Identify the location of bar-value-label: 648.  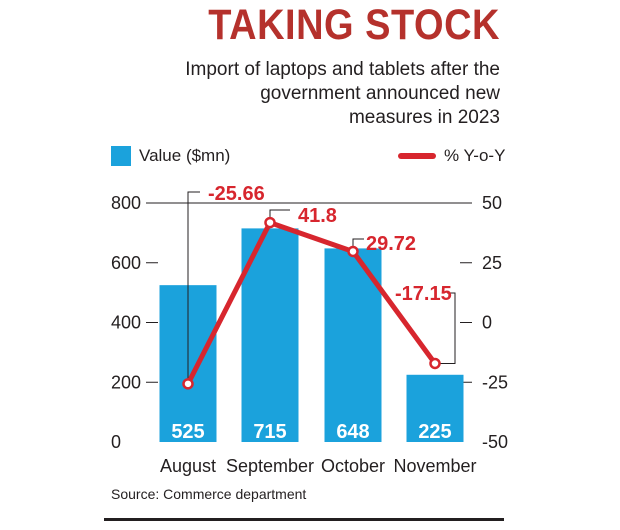
(352, 432).